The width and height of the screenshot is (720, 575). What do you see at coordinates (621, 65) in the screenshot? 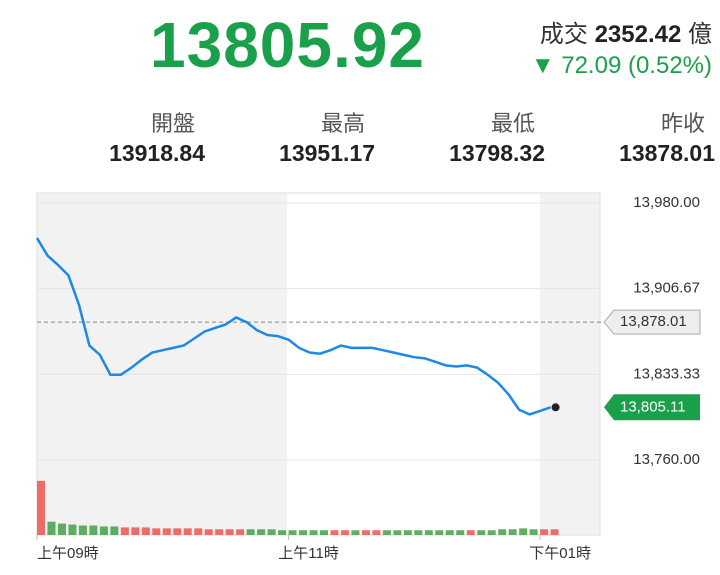
I see `change: ▼ 72.09 (0.52%)` at bounding box center [621, 65].